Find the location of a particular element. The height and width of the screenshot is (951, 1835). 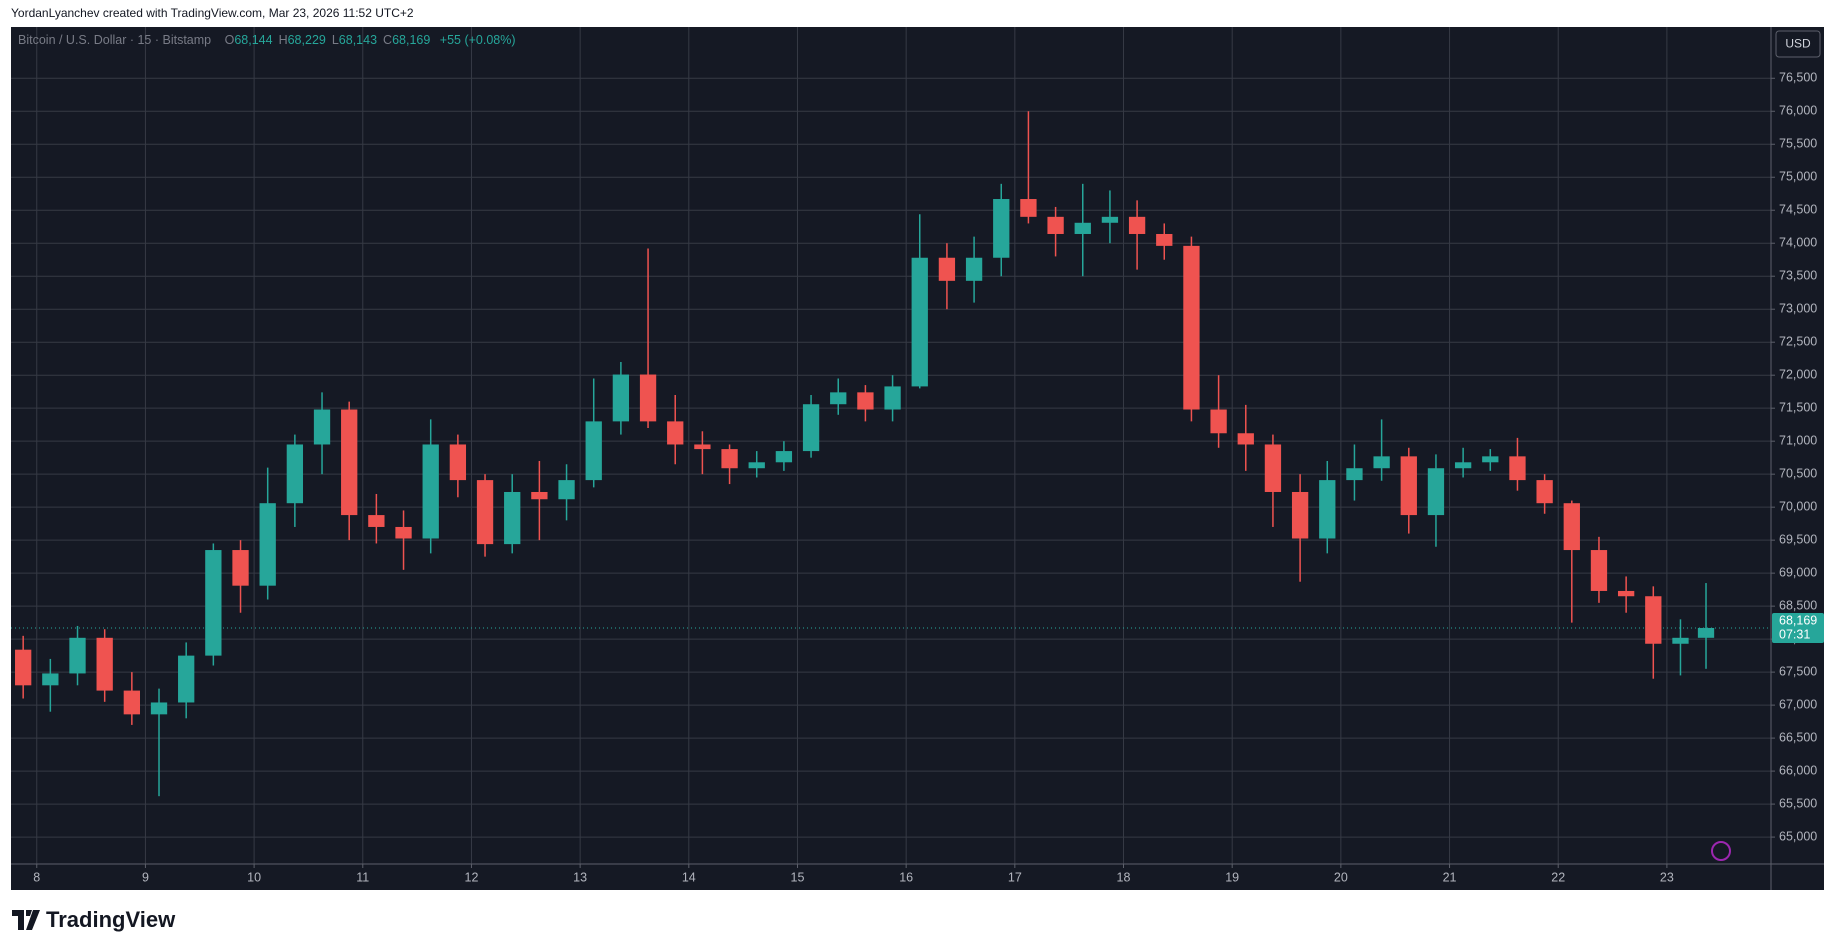

y-tick-label: 76,000 is located at coordinates (1798, 111).